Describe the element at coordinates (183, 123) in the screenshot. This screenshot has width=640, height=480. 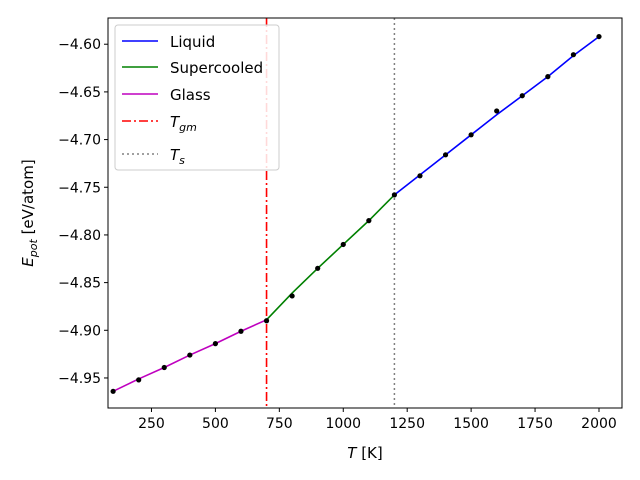
I see `legend-label-tgm: Tgm` at that location.